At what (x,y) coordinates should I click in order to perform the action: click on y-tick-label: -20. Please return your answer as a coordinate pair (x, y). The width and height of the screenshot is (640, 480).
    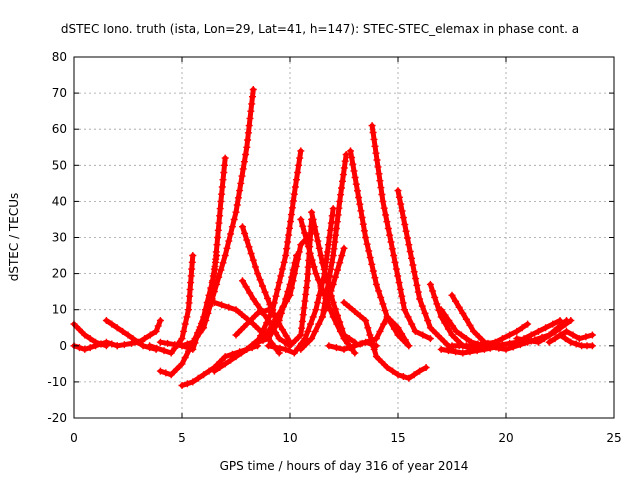
    Looking at the image, I should click on (57, 418).